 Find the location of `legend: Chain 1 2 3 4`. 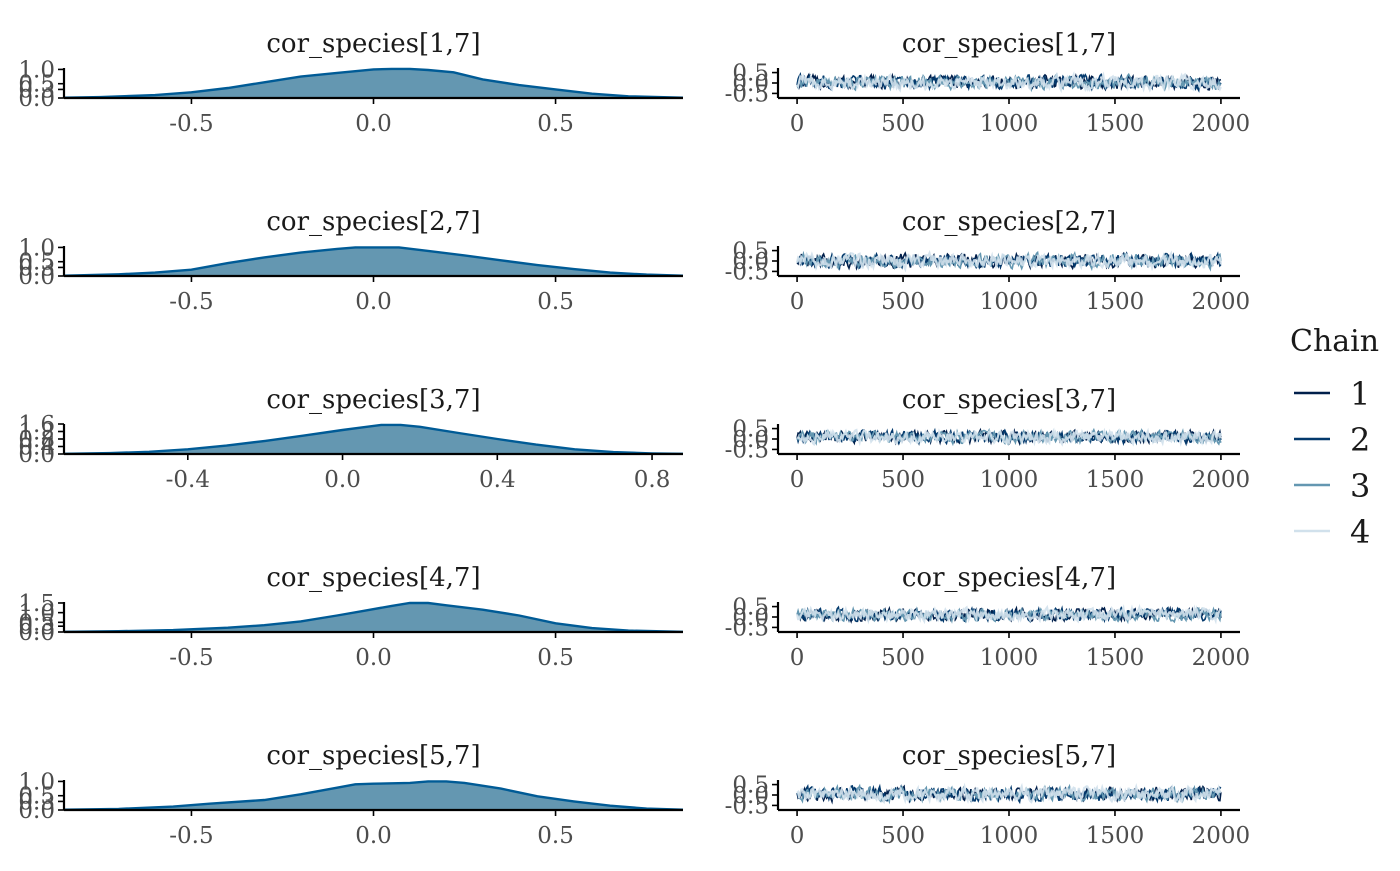

legend: Chain 1 2 3 4 is located at coordinates (1334, 437).